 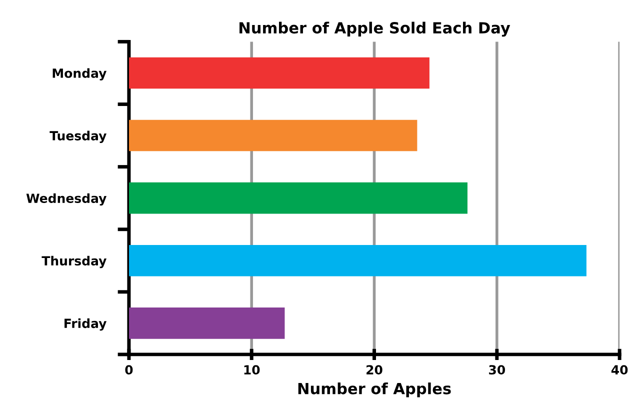 I want to click on x-tick-label: 40, so click(x=619, y=370).